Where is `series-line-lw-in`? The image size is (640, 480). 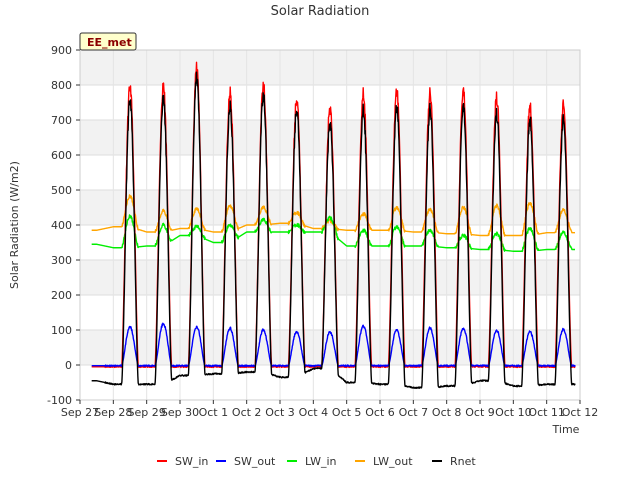
series-line-lw-in is located at coordinates (333, 233).